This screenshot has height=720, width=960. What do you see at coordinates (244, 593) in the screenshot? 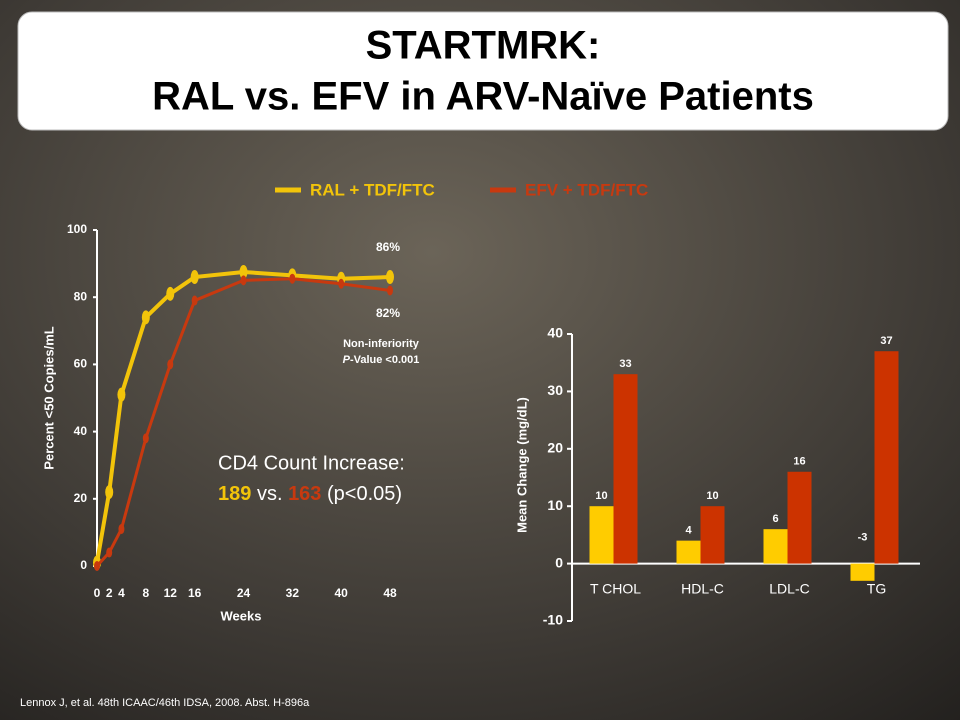
I see `x-tick-label: 24` at bounding box center [244, 593].